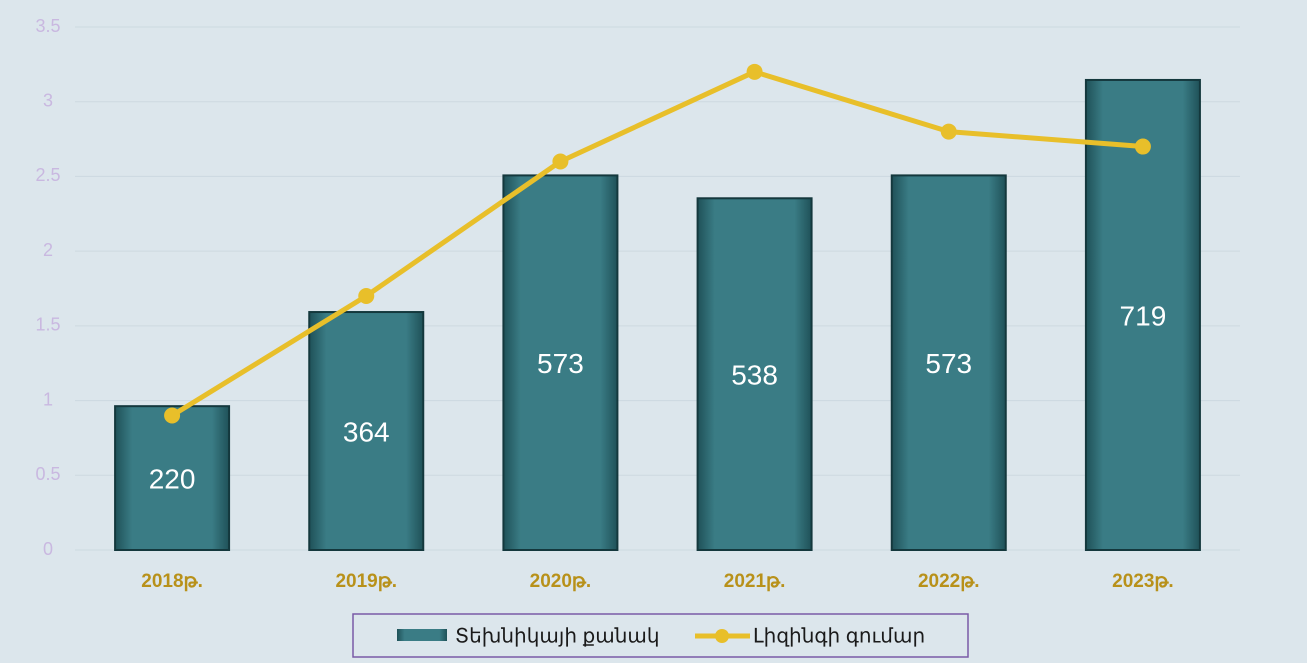  I want to click on bar-value-label: 364, so click(366, 431).